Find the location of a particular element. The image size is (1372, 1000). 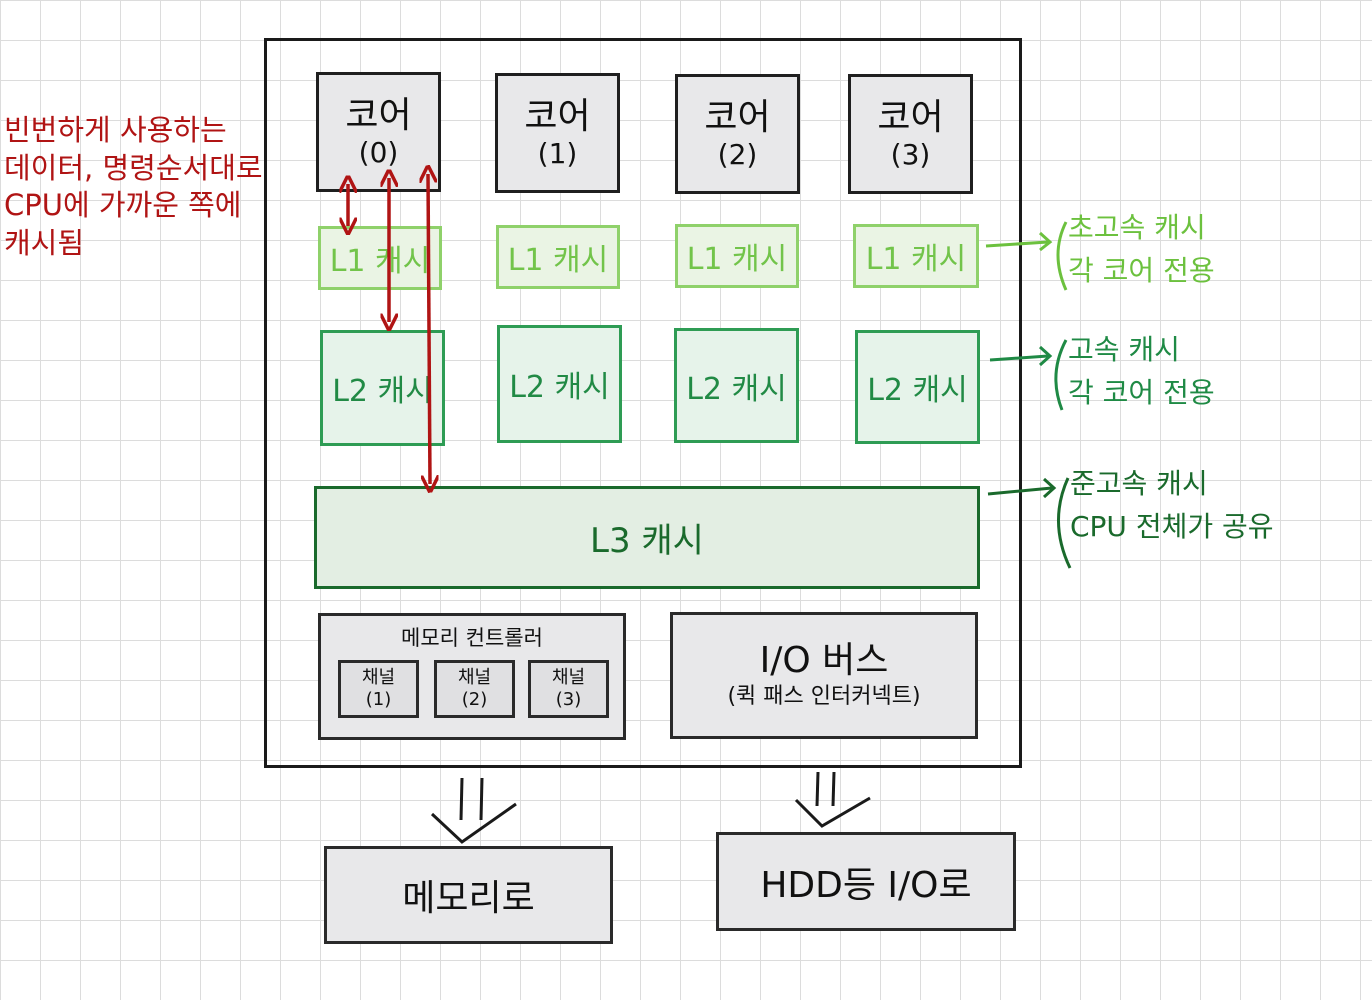

io-bus-title: I/O 버스 is located at coordinates (824, 660).